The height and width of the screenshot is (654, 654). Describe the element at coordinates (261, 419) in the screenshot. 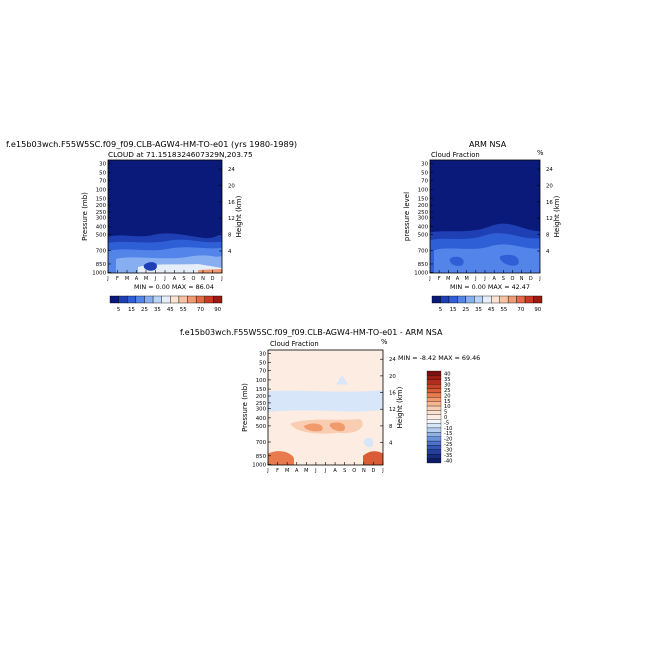

I see `panel3-ytick-label: 400` at that location.